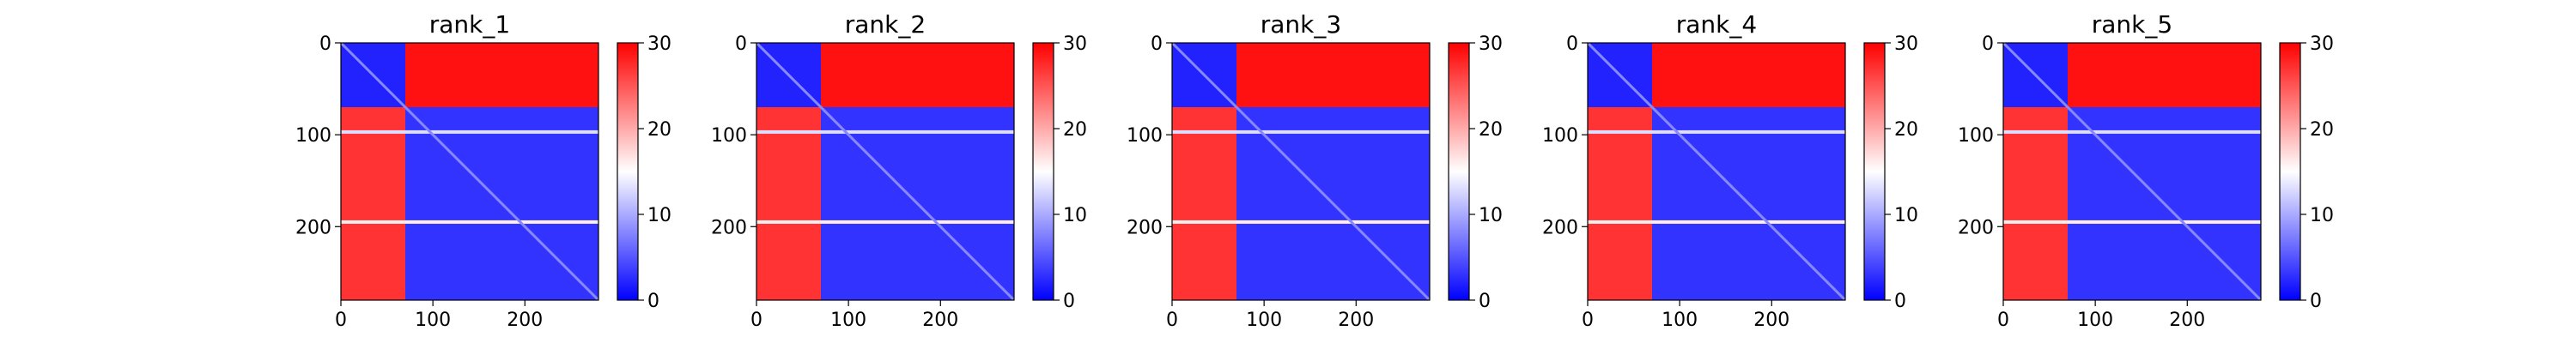  I want to click on panel-5: rank_5 0 100 200 0 100 200 0 10 20 30, so click(2146, 171).